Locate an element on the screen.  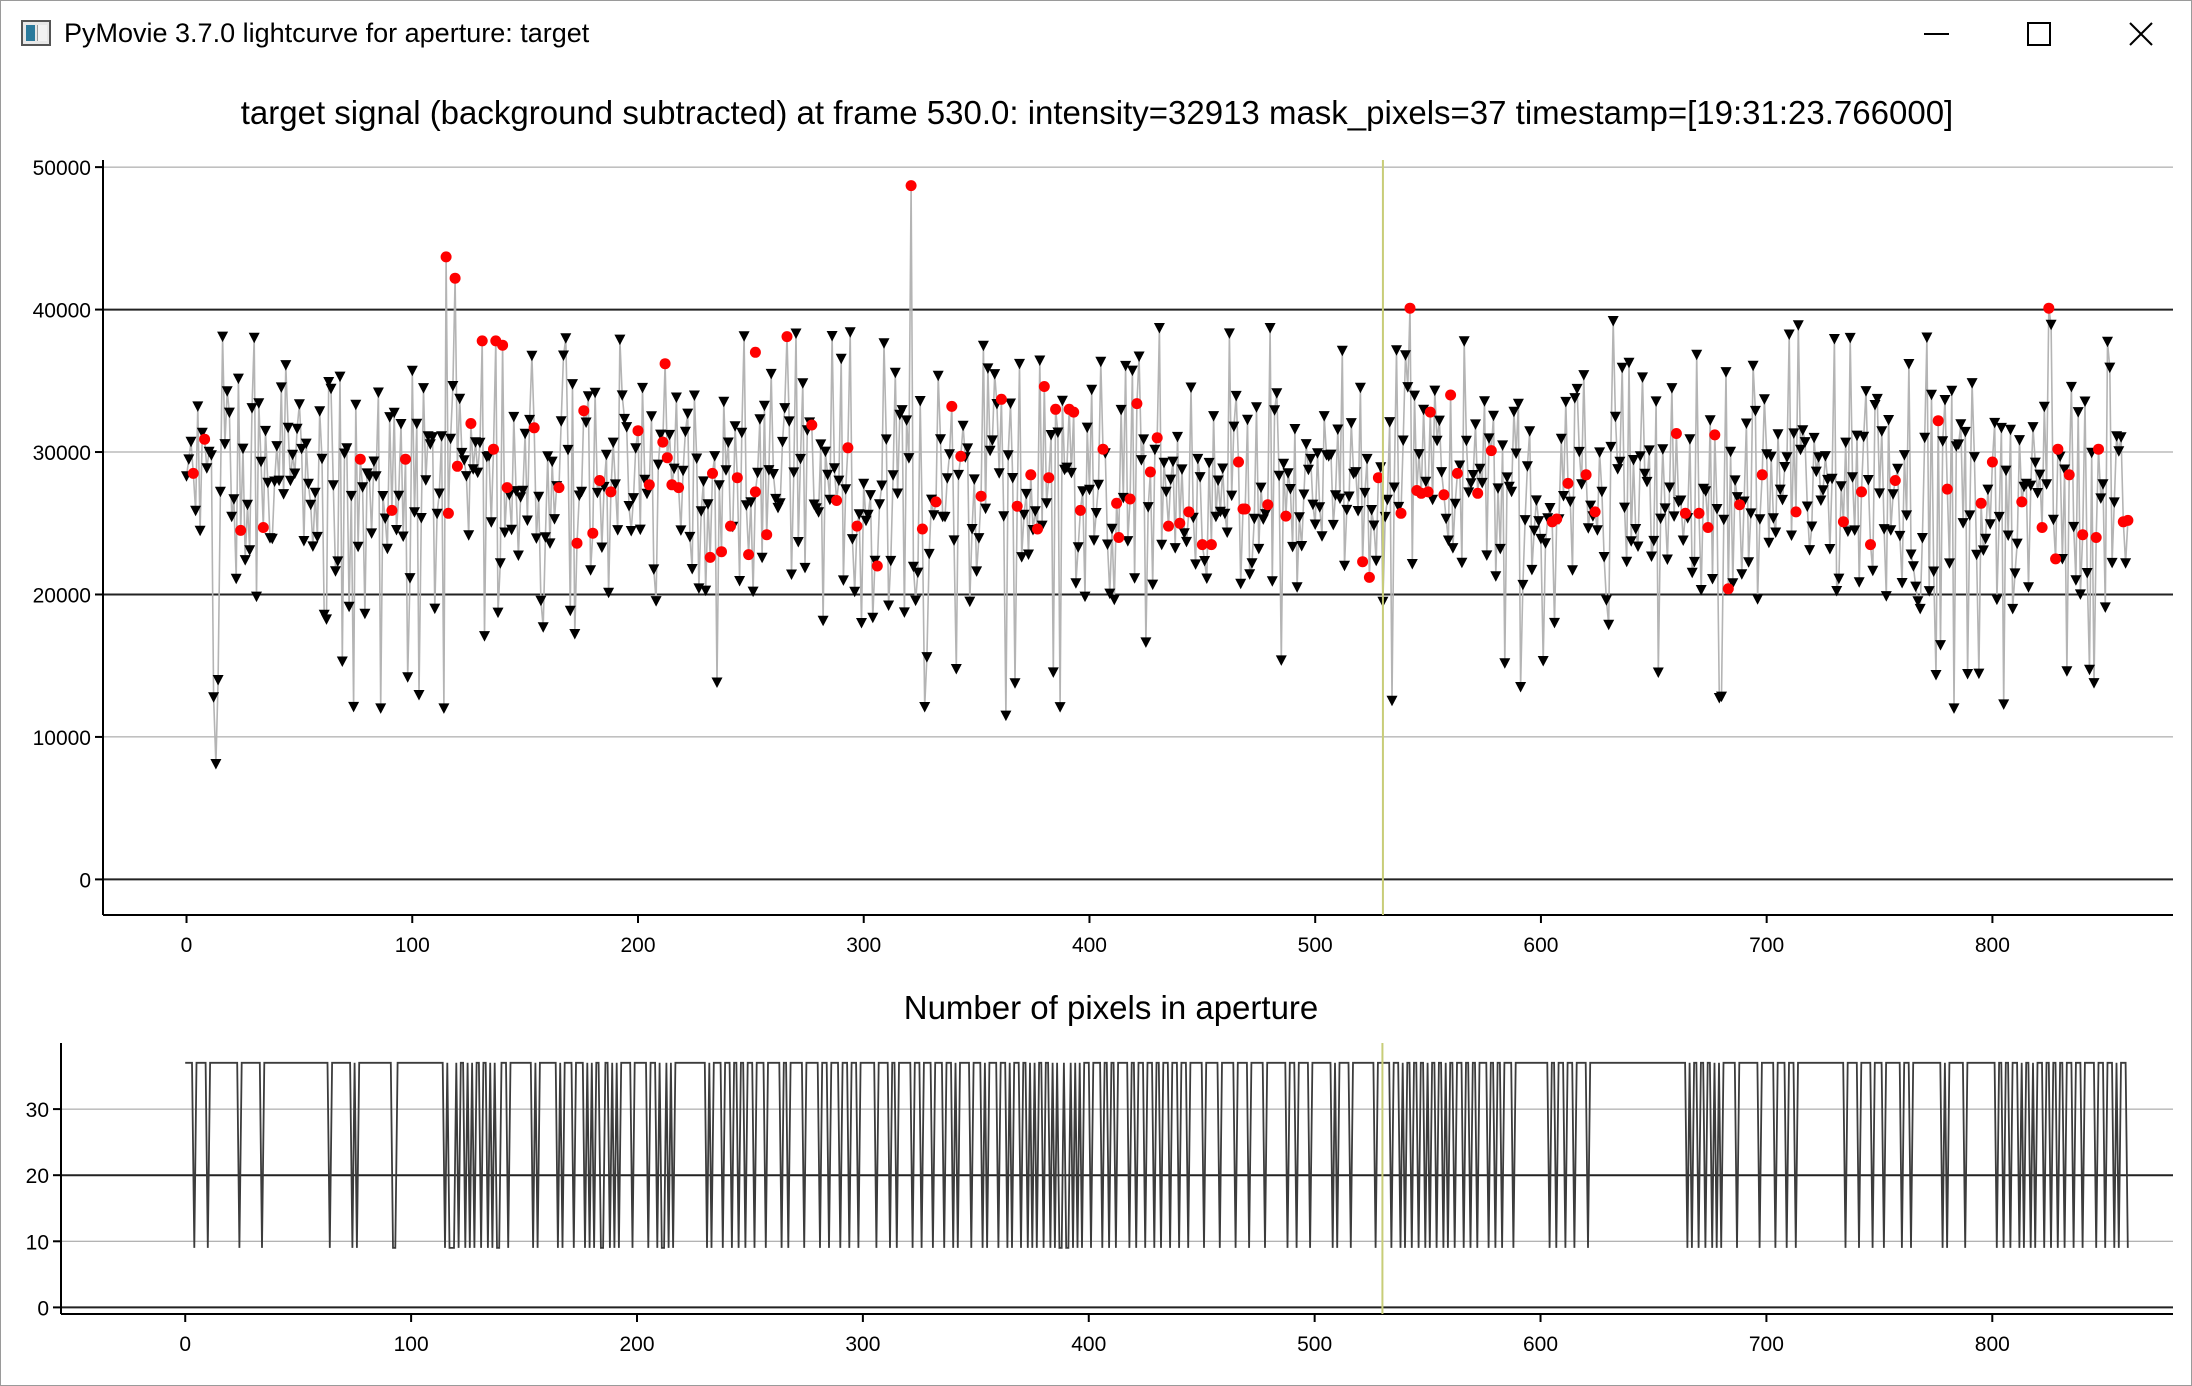
maximize-button is located at coordinates (2039, 34).